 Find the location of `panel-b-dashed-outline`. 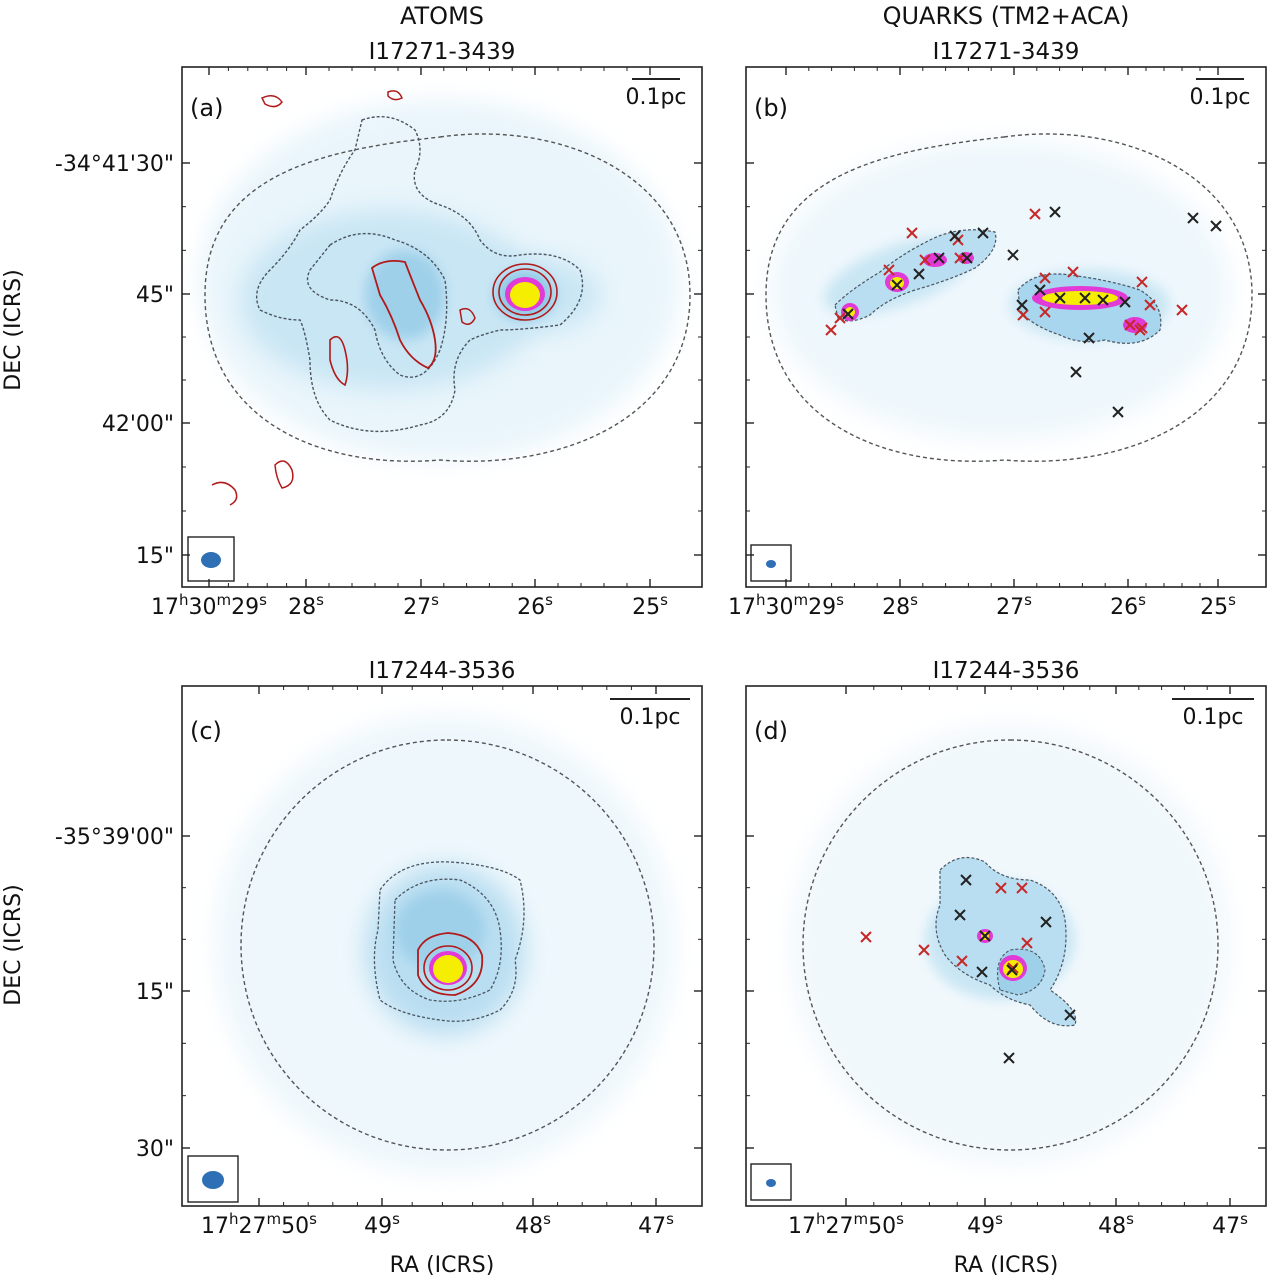

panel-b-dashed-outline is located at coordinates (1009, 297).